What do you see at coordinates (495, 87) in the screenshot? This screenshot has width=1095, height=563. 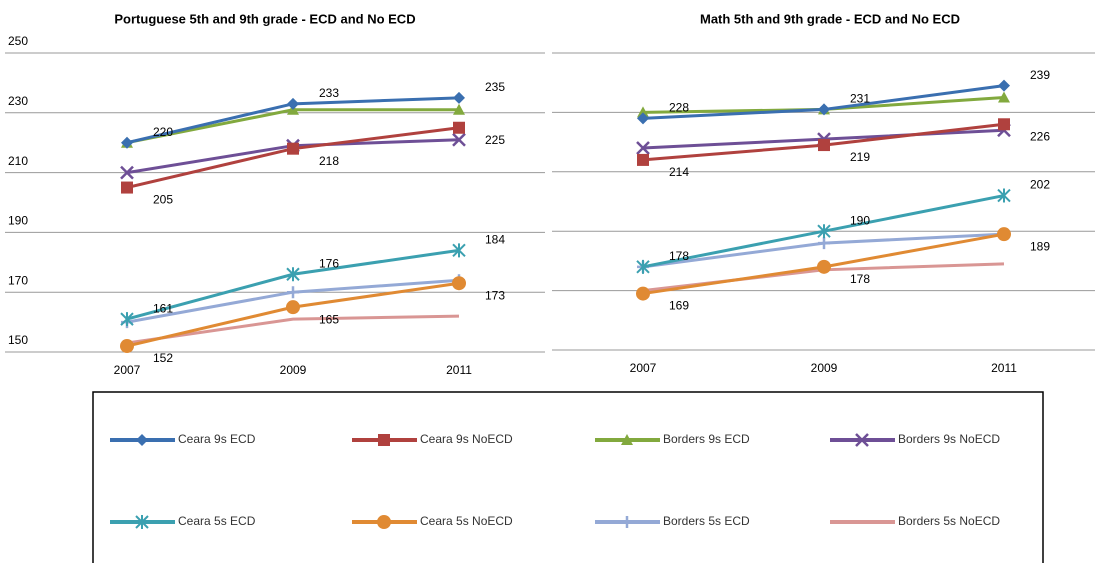 I see `data-label: 235` at bounding box center [495, 87].